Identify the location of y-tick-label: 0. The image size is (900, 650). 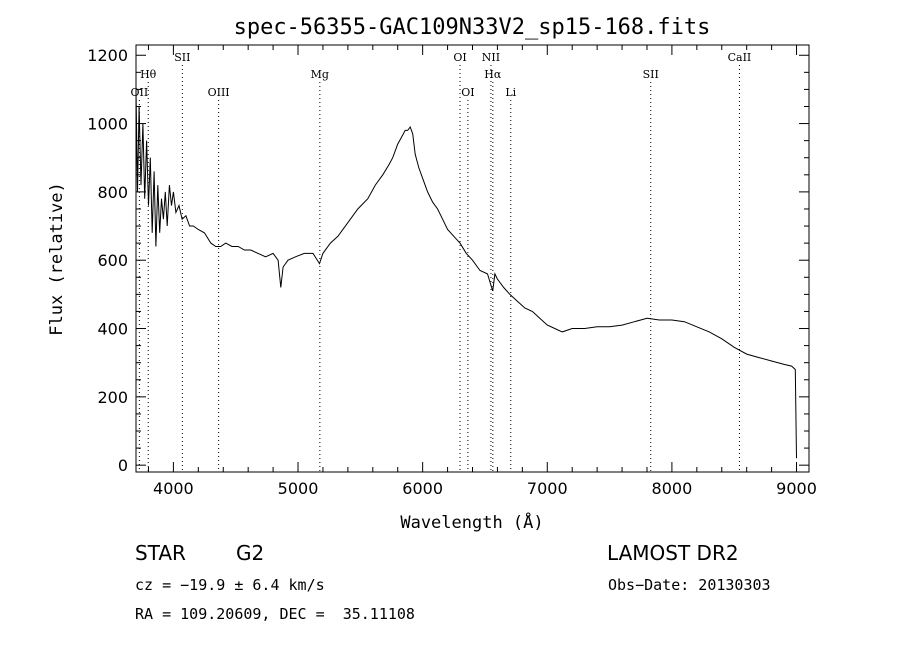
(123, 465).